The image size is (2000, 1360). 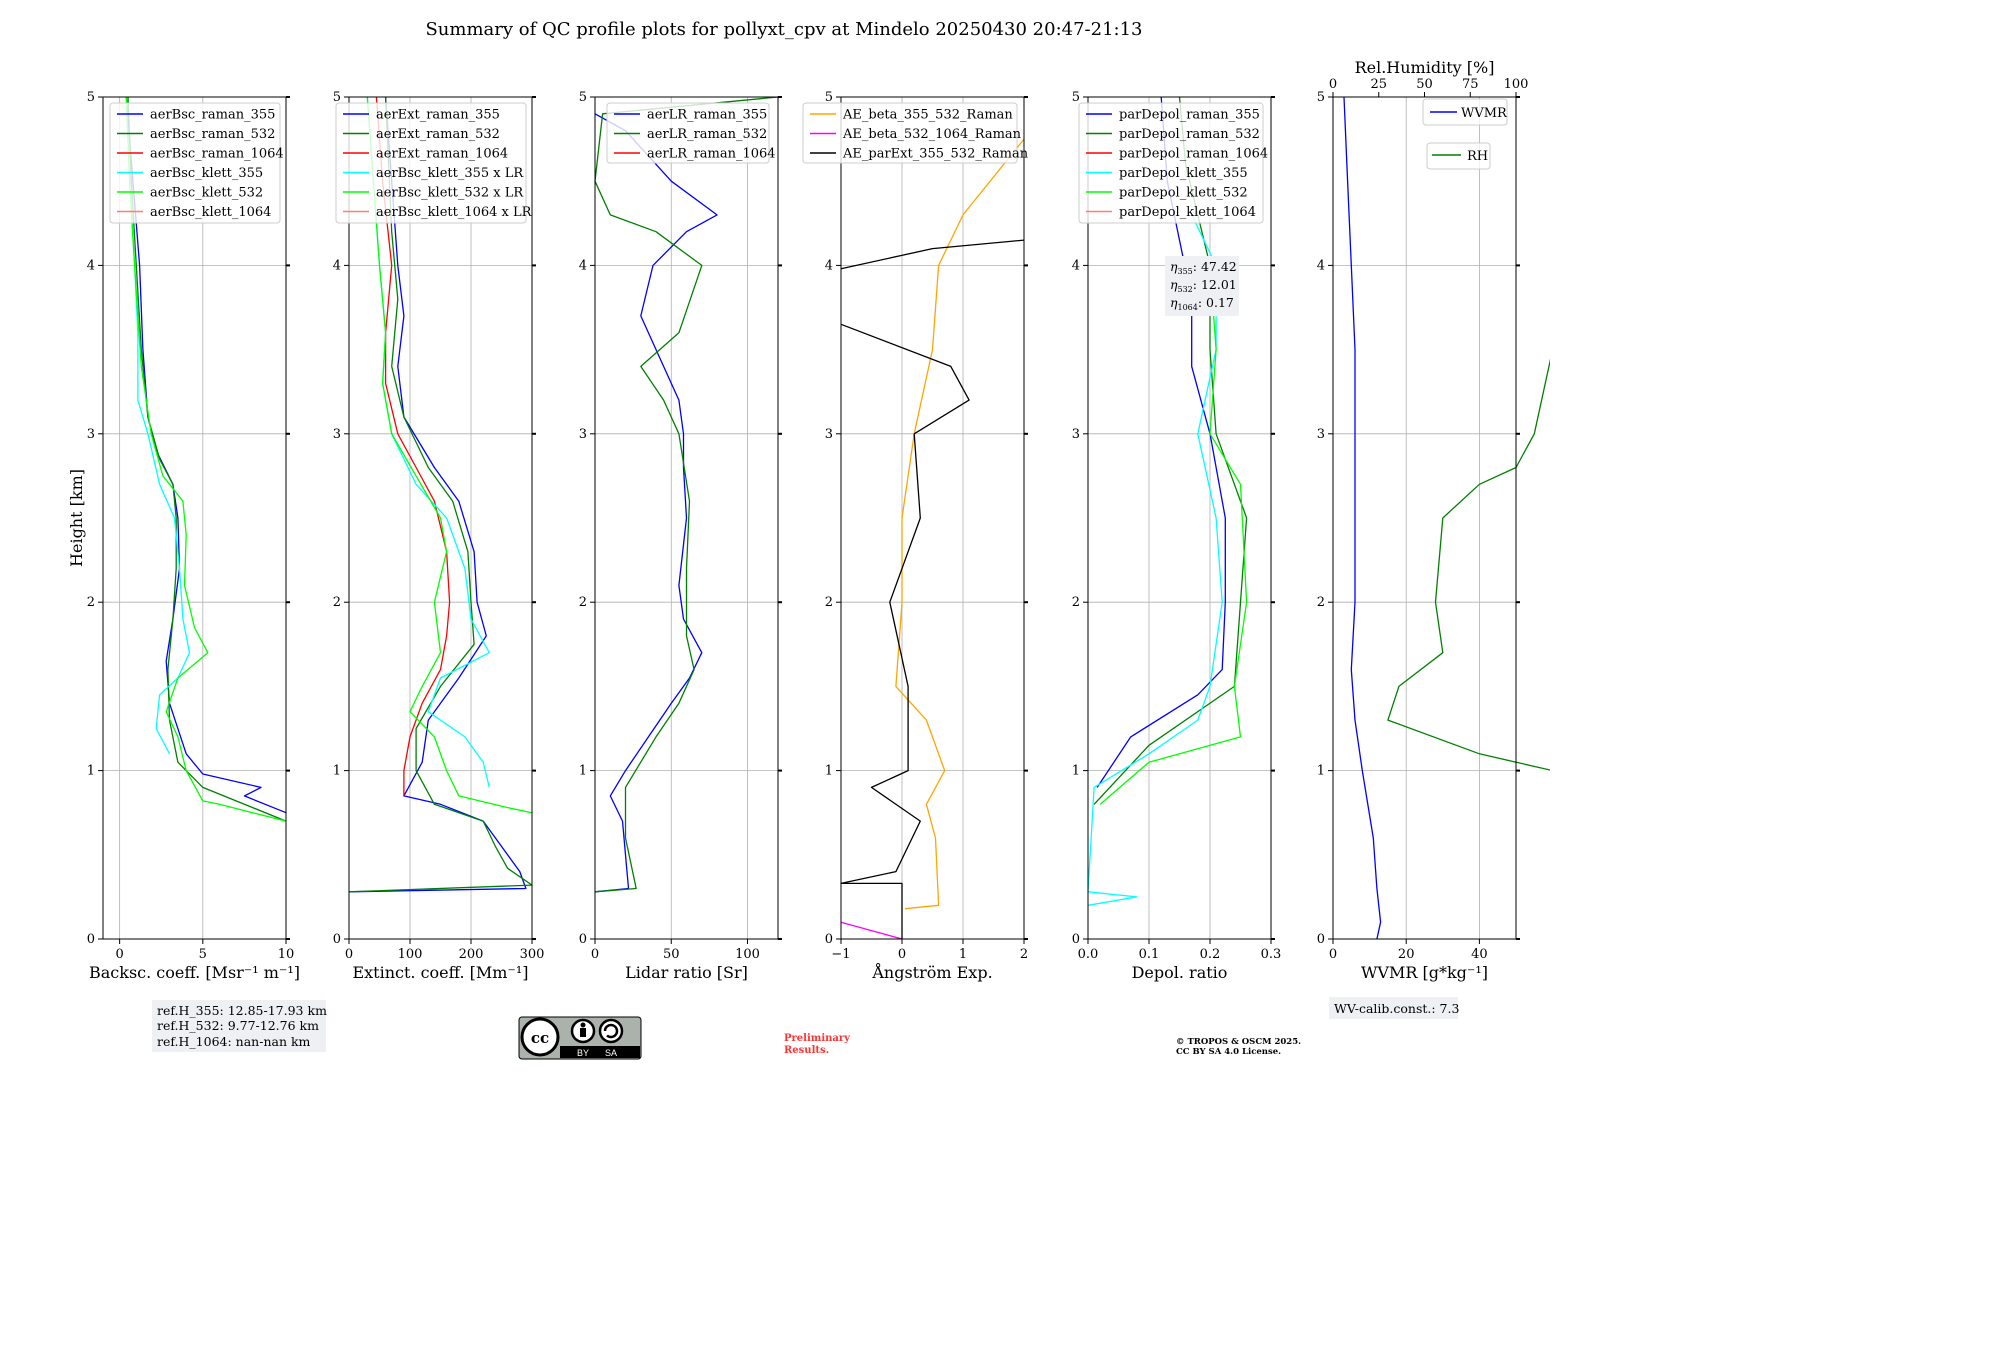 What do you see at coordinates (806, 1050) in the screenshot?
I see `preliminary-line2: Results.` at bounding box center [806, 1050].